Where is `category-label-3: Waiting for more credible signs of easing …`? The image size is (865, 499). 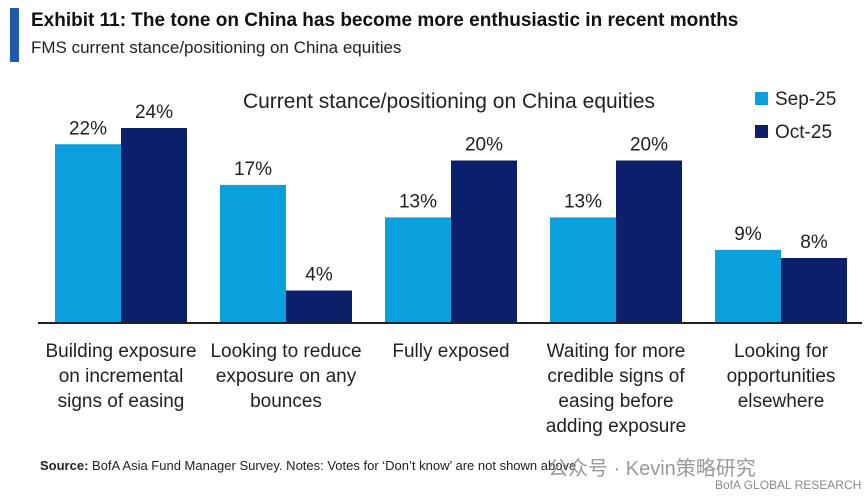 category-label-3: Waiting for more credible signs of easing … is located at coordinates (616, 389).